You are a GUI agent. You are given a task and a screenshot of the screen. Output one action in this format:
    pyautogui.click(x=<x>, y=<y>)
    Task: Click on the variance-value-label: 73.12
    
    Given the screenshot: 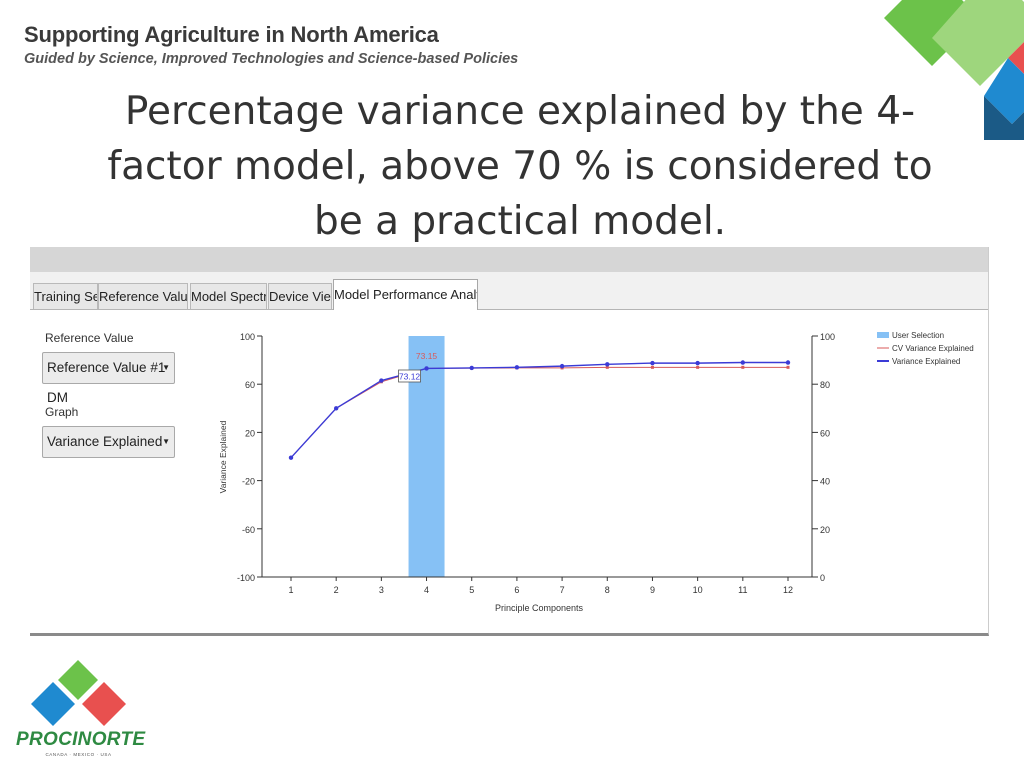 What is the action you would take?
    pyautogui.click(x=410, y=377)
    